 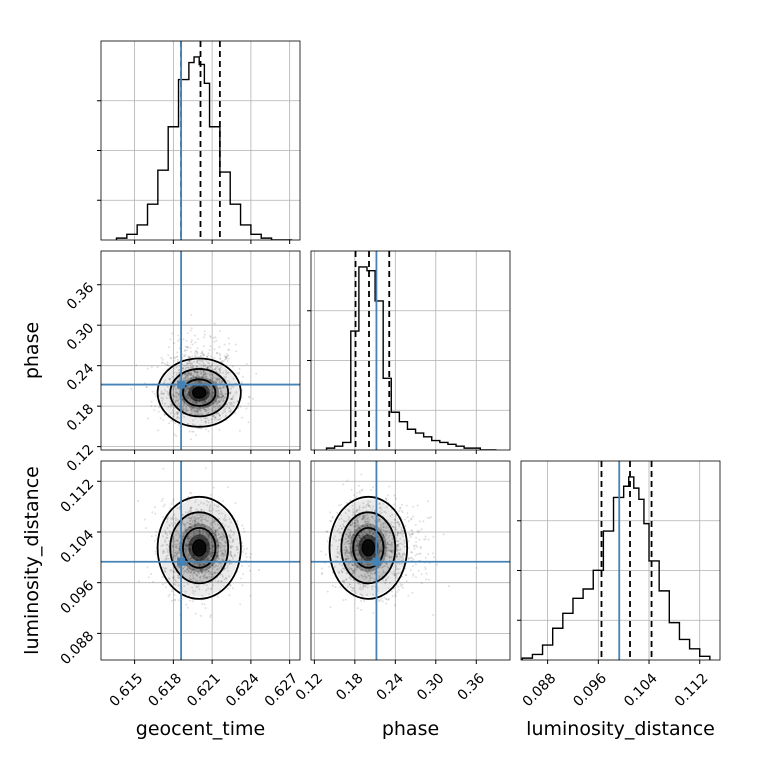 I want to click on histogram-luminosity_distance, so click(x=616, y=568).